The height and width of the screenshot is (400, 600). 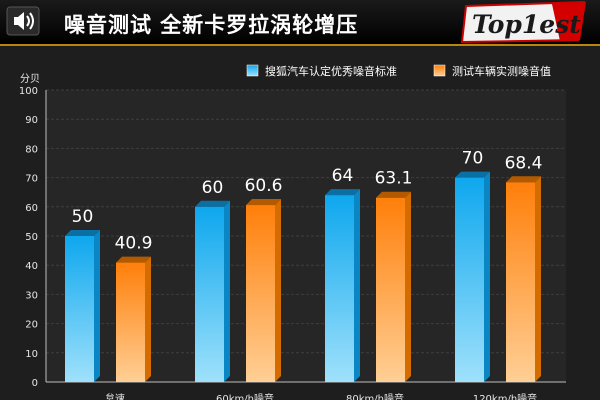 What do you see at coordinates (31, 266) in the screenshot?
I see `y-tick-label: 40` at bounding box center [31, 266].